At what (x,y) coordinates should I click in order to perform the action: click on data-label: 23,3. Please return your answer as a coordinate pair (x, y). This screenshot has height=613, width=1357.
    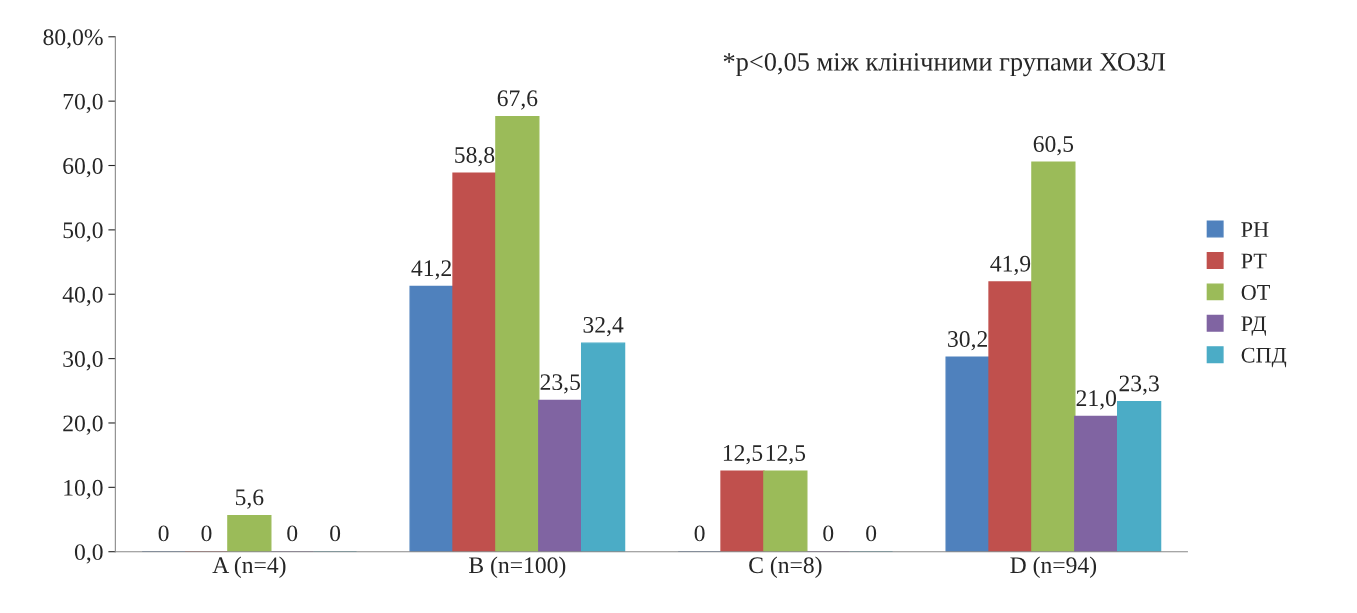
    Looking at the image, I should click on (1139, 385).